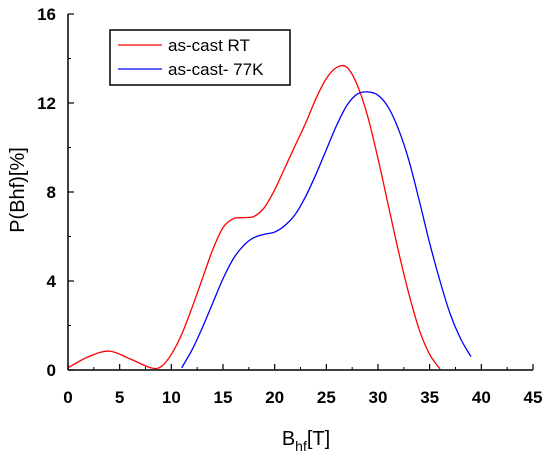  I want to click on y-axis-title: P(Bhf)[%], so click(18, 190).